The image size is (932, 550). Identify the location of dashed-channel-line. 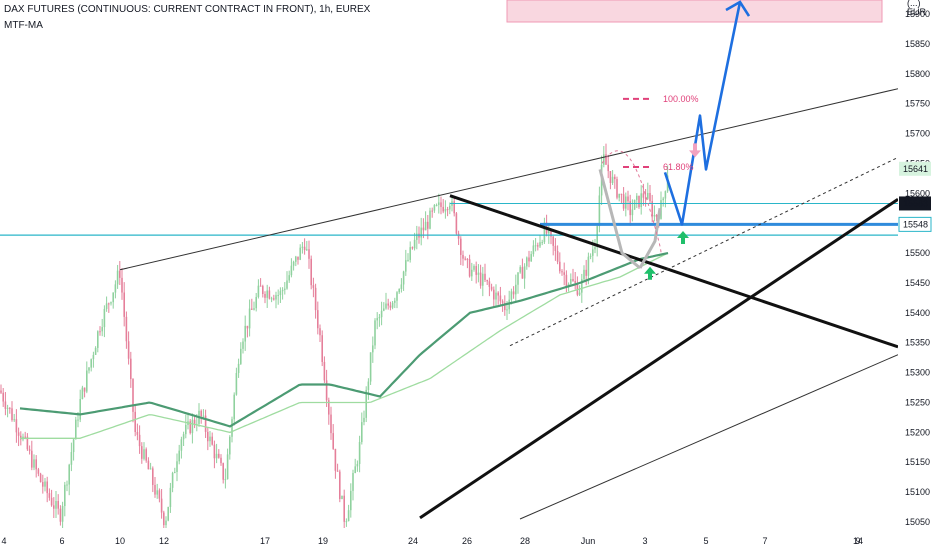
(703, 251).